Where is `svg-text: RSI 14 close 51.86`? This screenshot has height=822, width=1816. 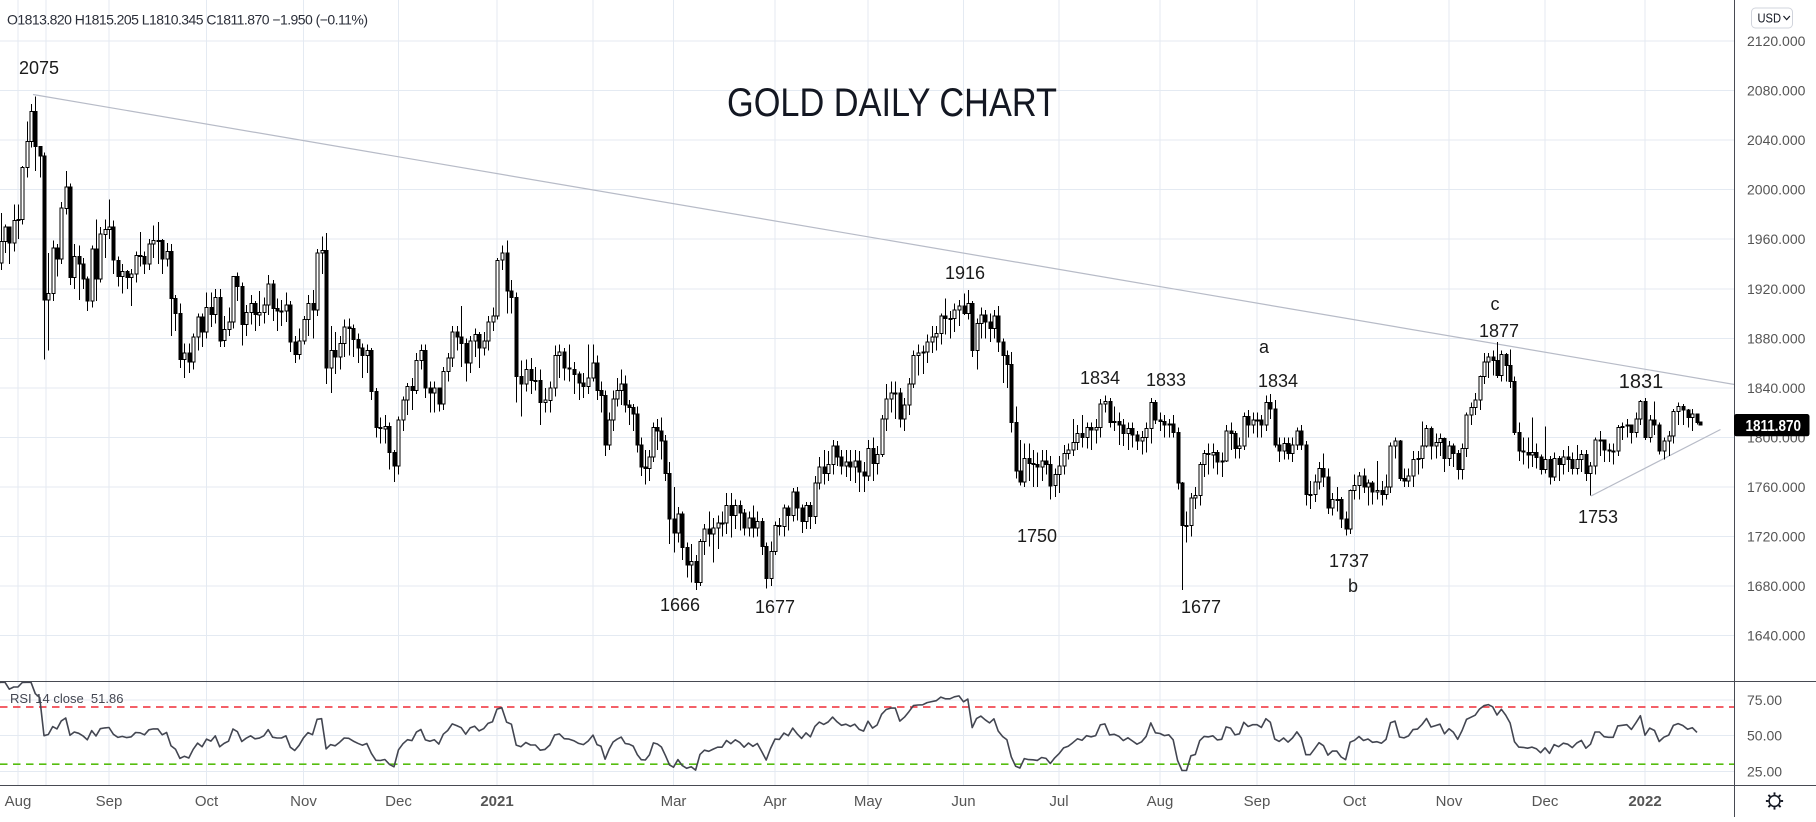
svg-text: RSI 14 close 51.86 is located at coordinates (66, 698).